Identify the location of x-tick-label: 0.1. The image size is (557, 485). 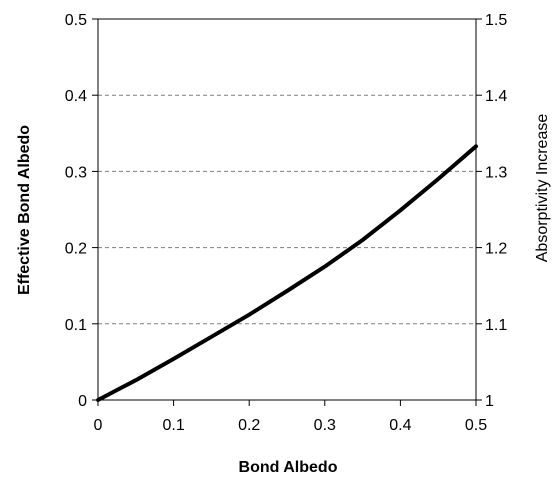
(173, 425).